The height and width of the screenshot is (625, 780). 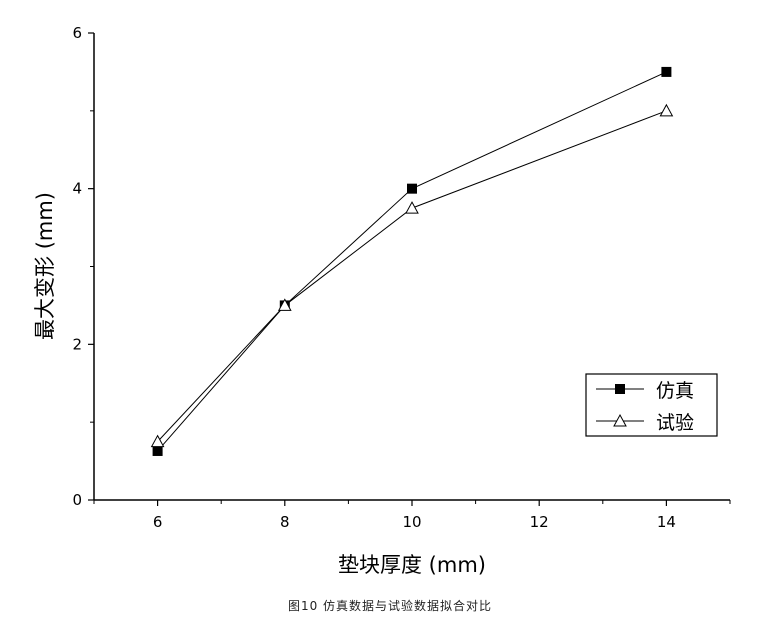 I want to click on legend-marker-sim, so click(x=620, y=389).